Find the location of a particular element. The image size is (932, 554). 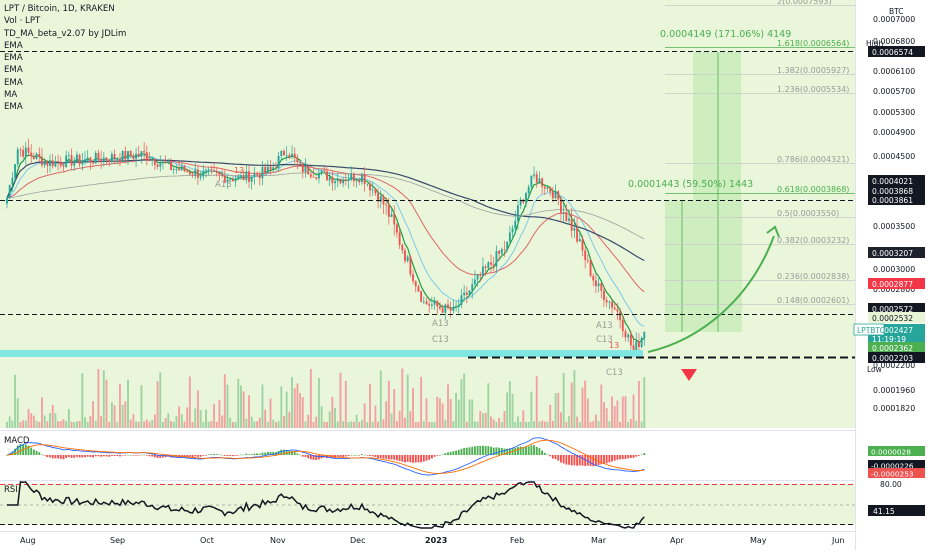

price-tick: 0.0001960 is located at coordinates (894, 390).